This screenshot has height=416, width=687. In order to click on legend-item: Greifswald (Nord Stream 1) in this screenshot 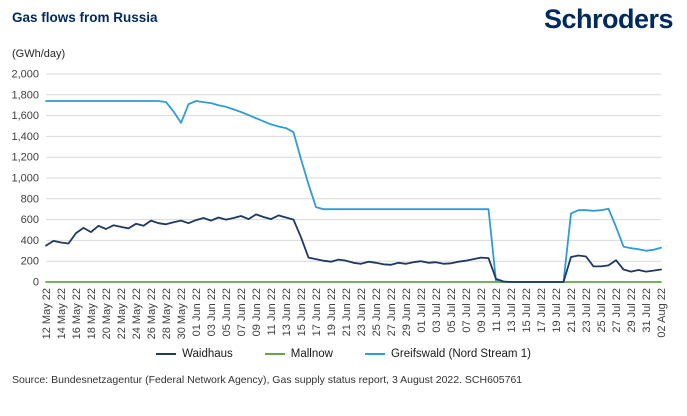, I will do `click(447, 354)`.